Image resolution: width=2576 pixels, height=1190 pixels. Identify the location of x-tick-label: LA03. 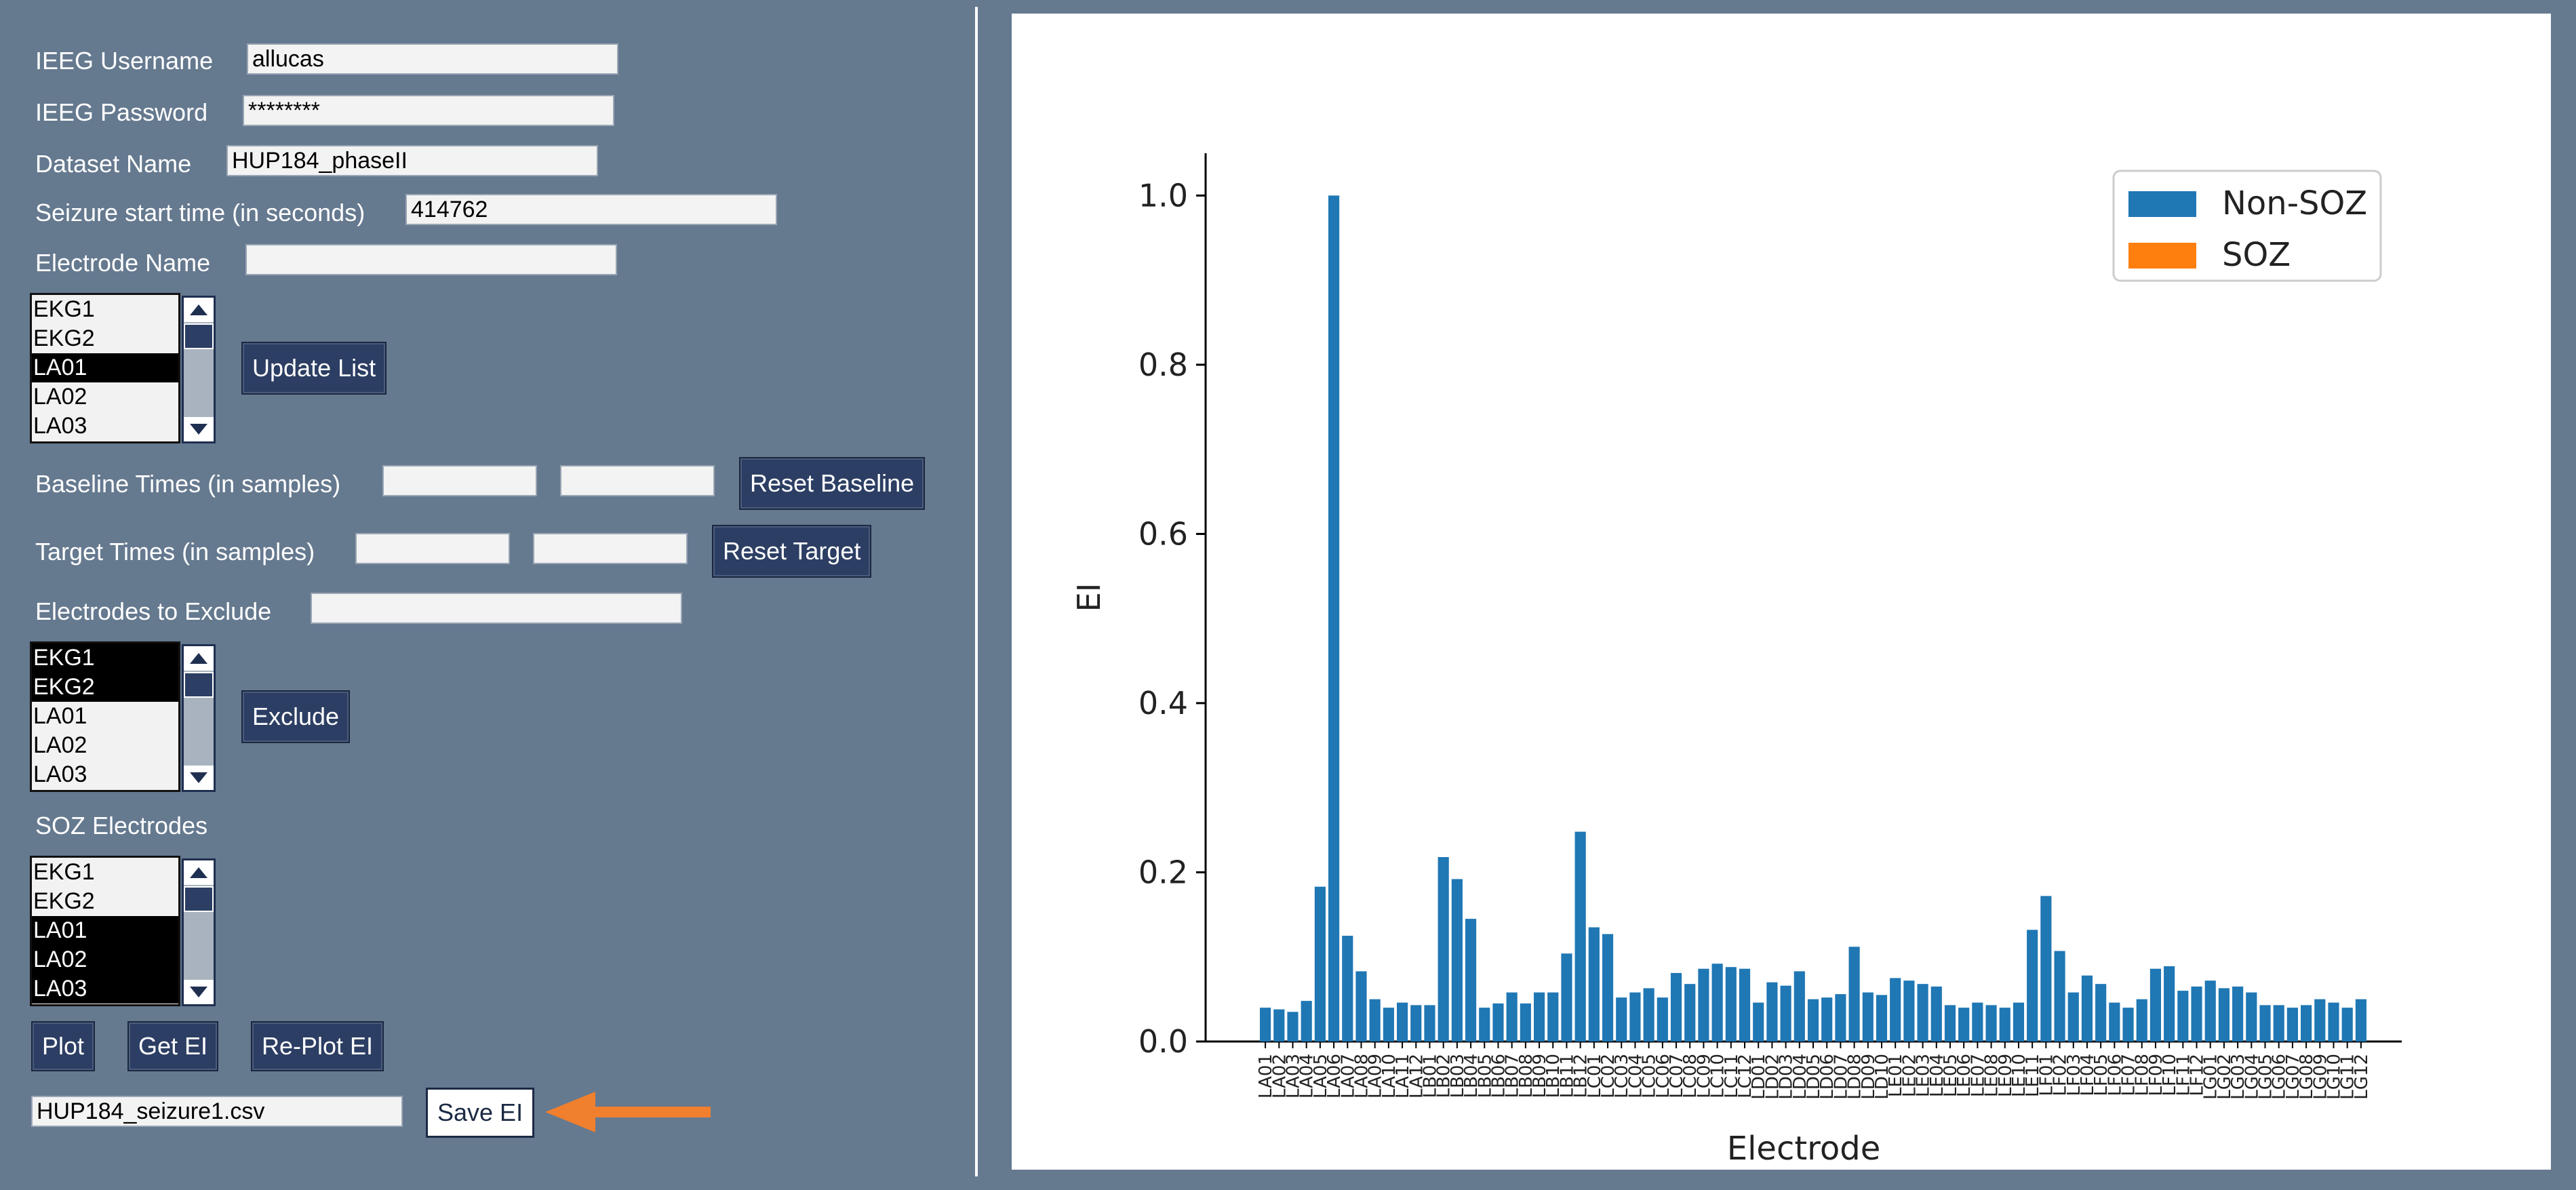
(1293, 1076).